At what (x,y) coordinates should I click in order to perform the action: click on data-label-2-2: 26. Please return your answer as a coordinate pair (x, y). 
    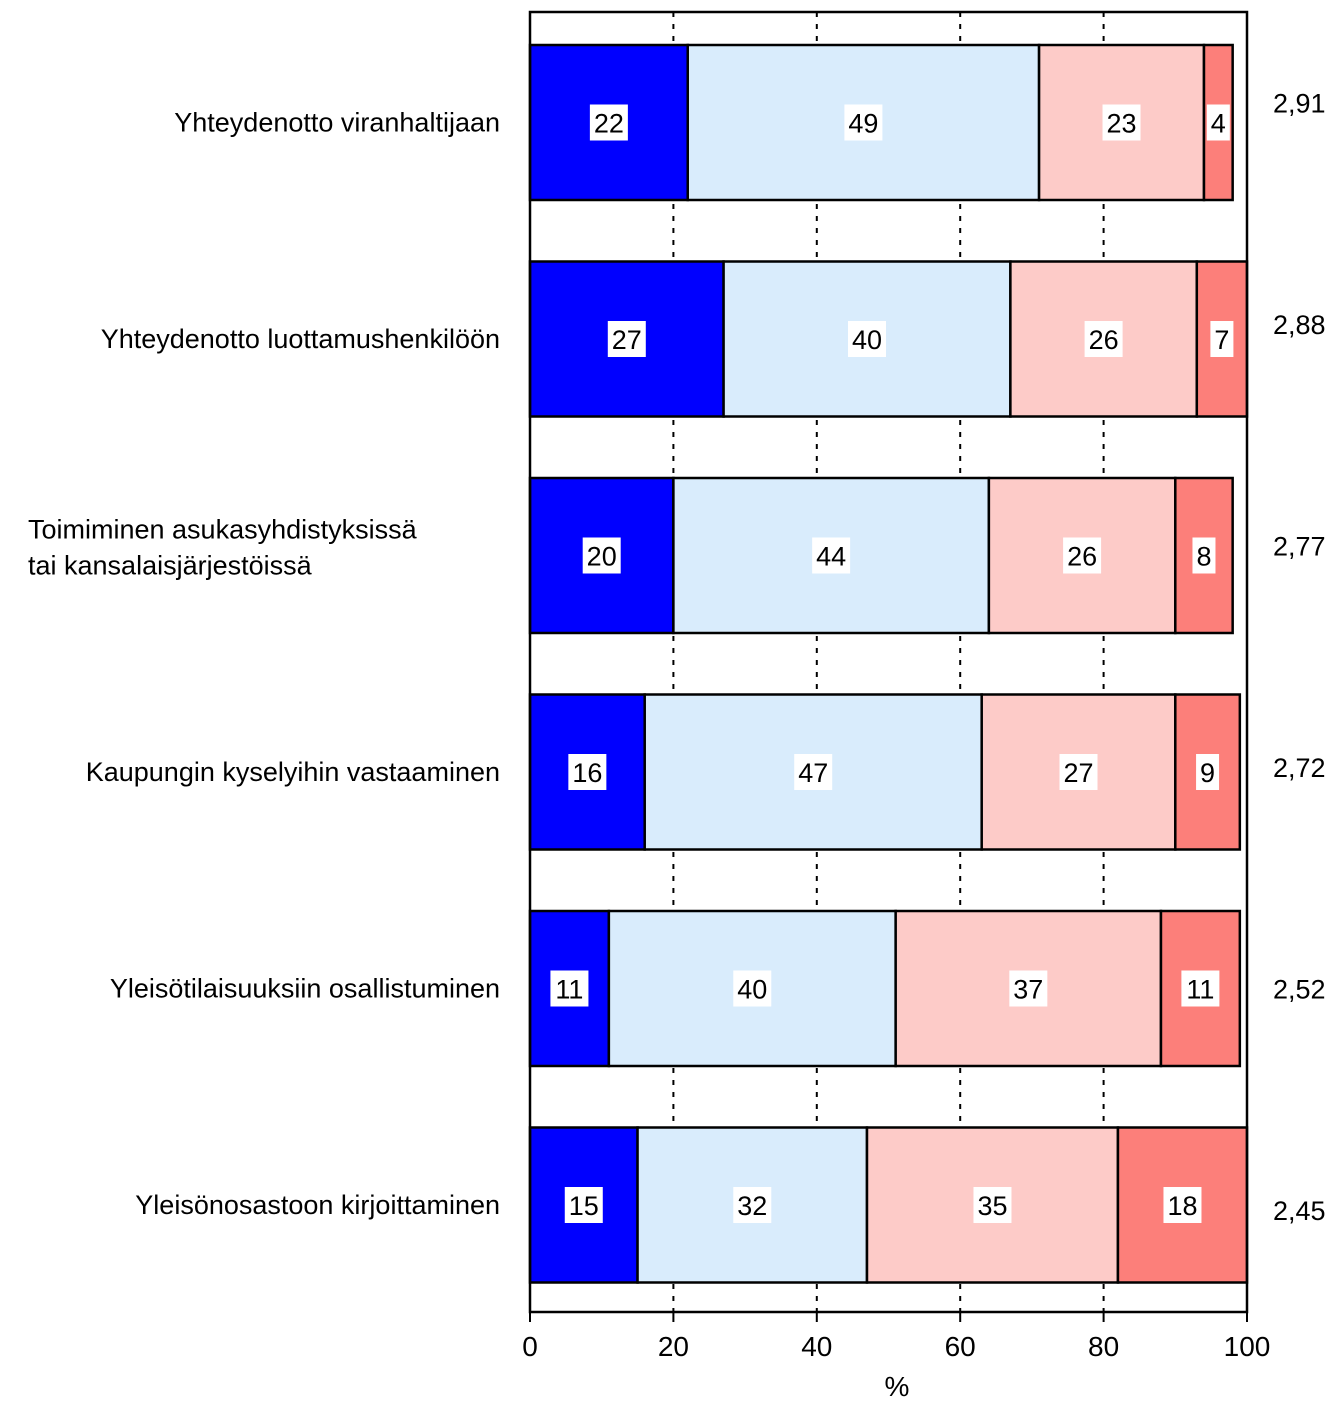
    Looking at the image, I should click on (1082, 557).